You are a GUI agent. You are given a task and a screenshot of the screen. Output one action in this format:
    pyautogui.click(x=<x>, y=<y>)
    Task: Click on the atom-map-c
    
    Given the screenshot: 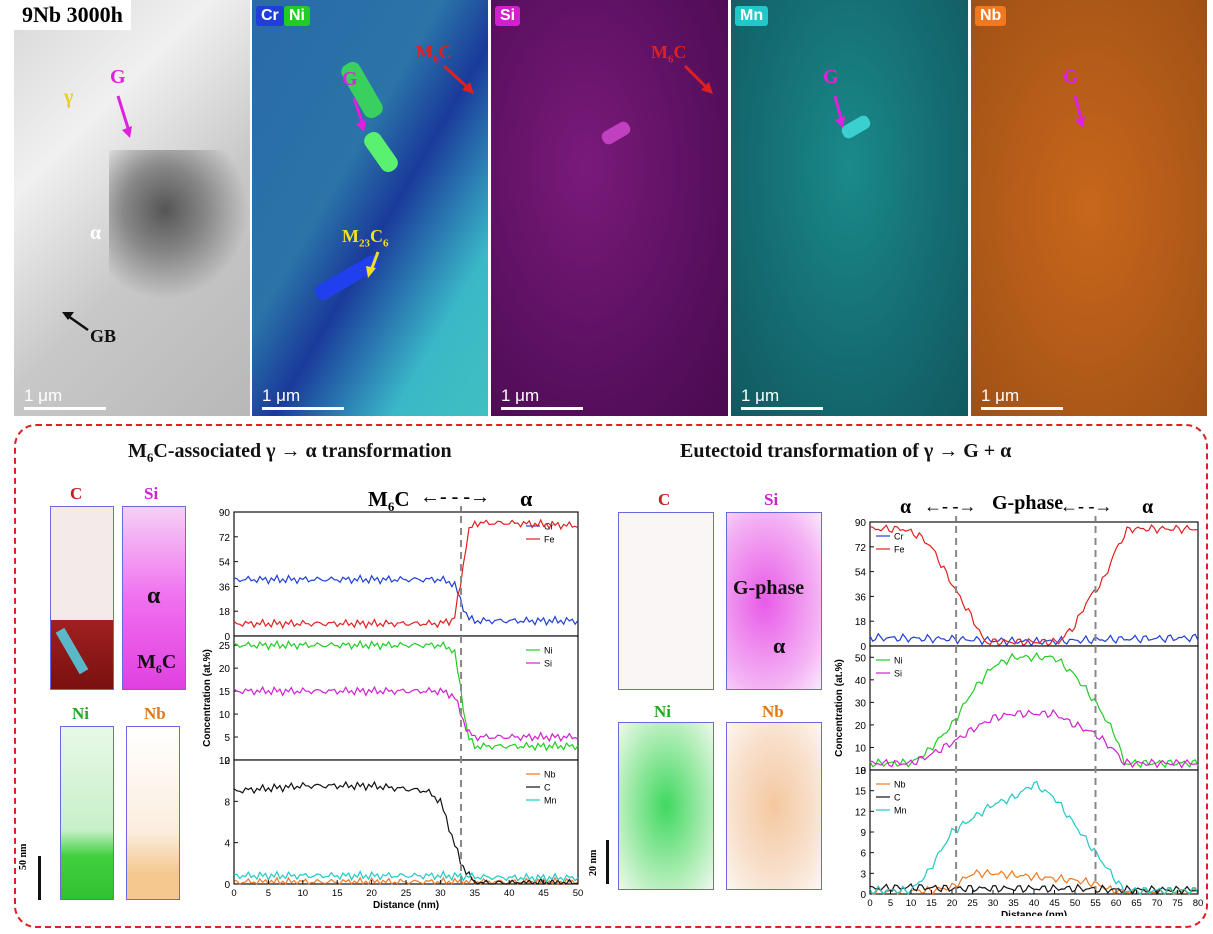 What is the action you would take?
    pyautogui.click(x=82, y=598)
    